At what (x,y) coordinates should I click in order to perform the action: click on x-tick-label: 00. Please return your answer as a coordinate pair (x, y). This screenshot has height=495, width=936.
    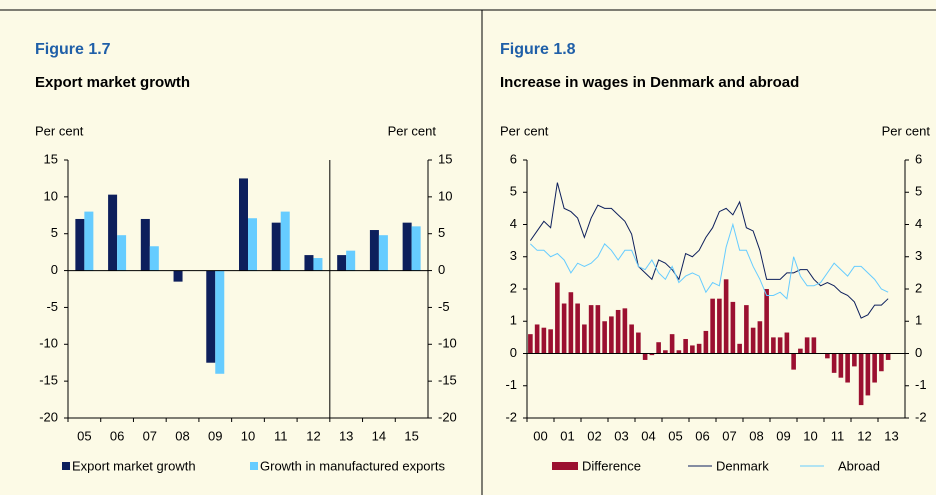
    Looking at the image, I should click on (540, 435).